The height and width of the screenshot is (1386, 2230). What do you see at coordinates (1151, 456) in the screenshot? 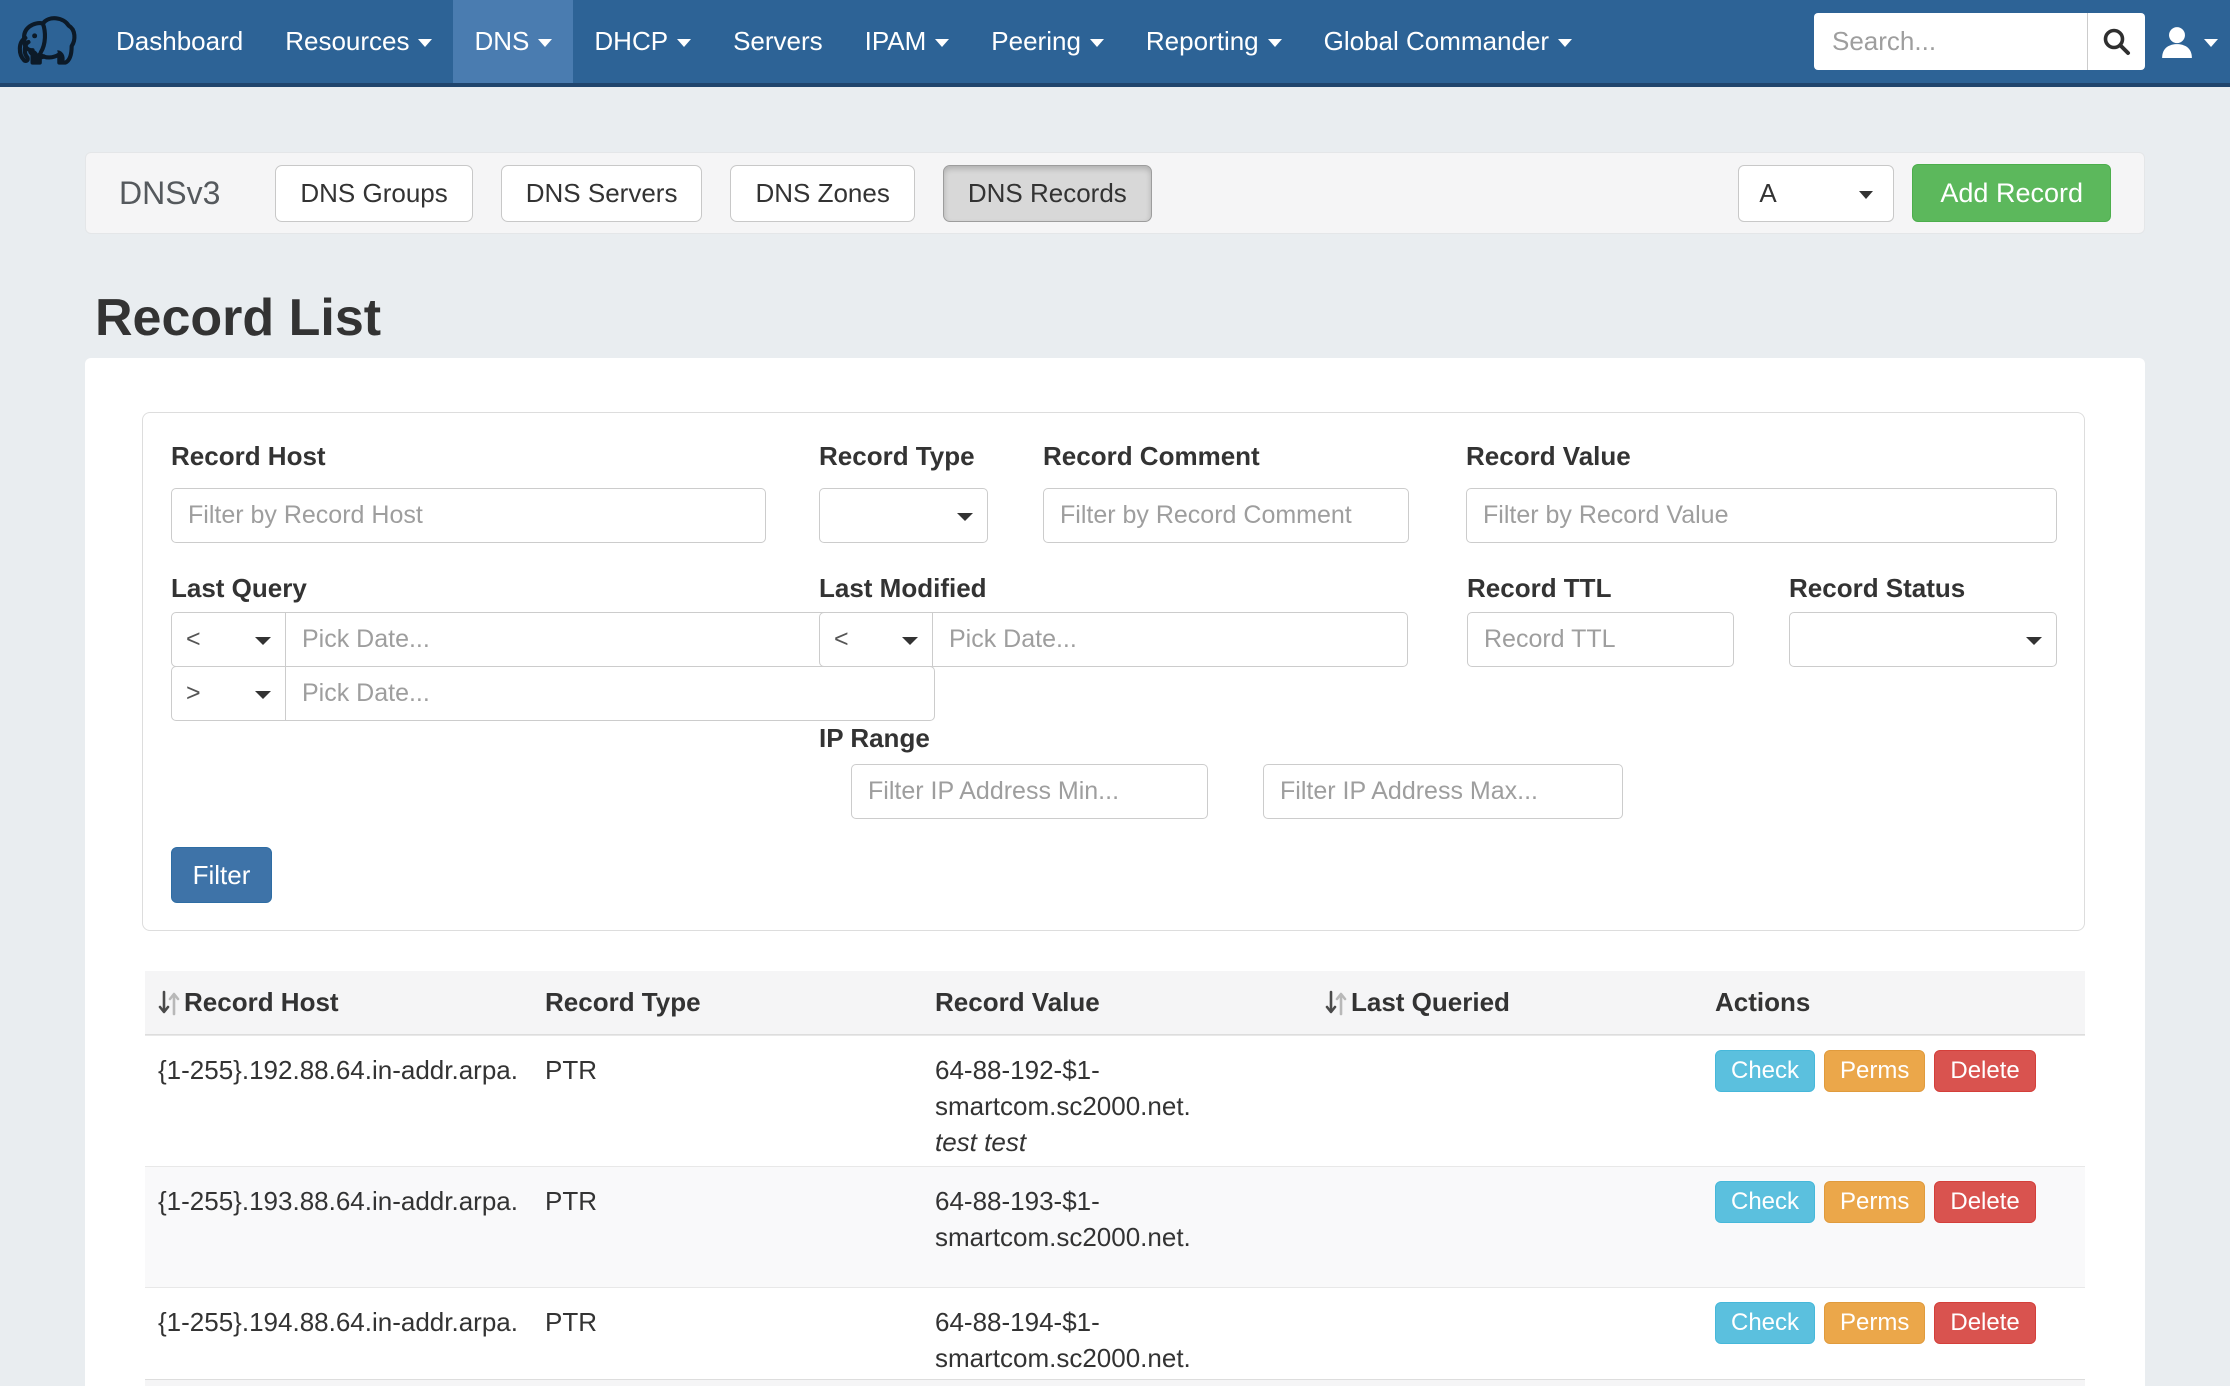
I see `record-comment-label: Record Comment` at bounding box center [1151, 456].